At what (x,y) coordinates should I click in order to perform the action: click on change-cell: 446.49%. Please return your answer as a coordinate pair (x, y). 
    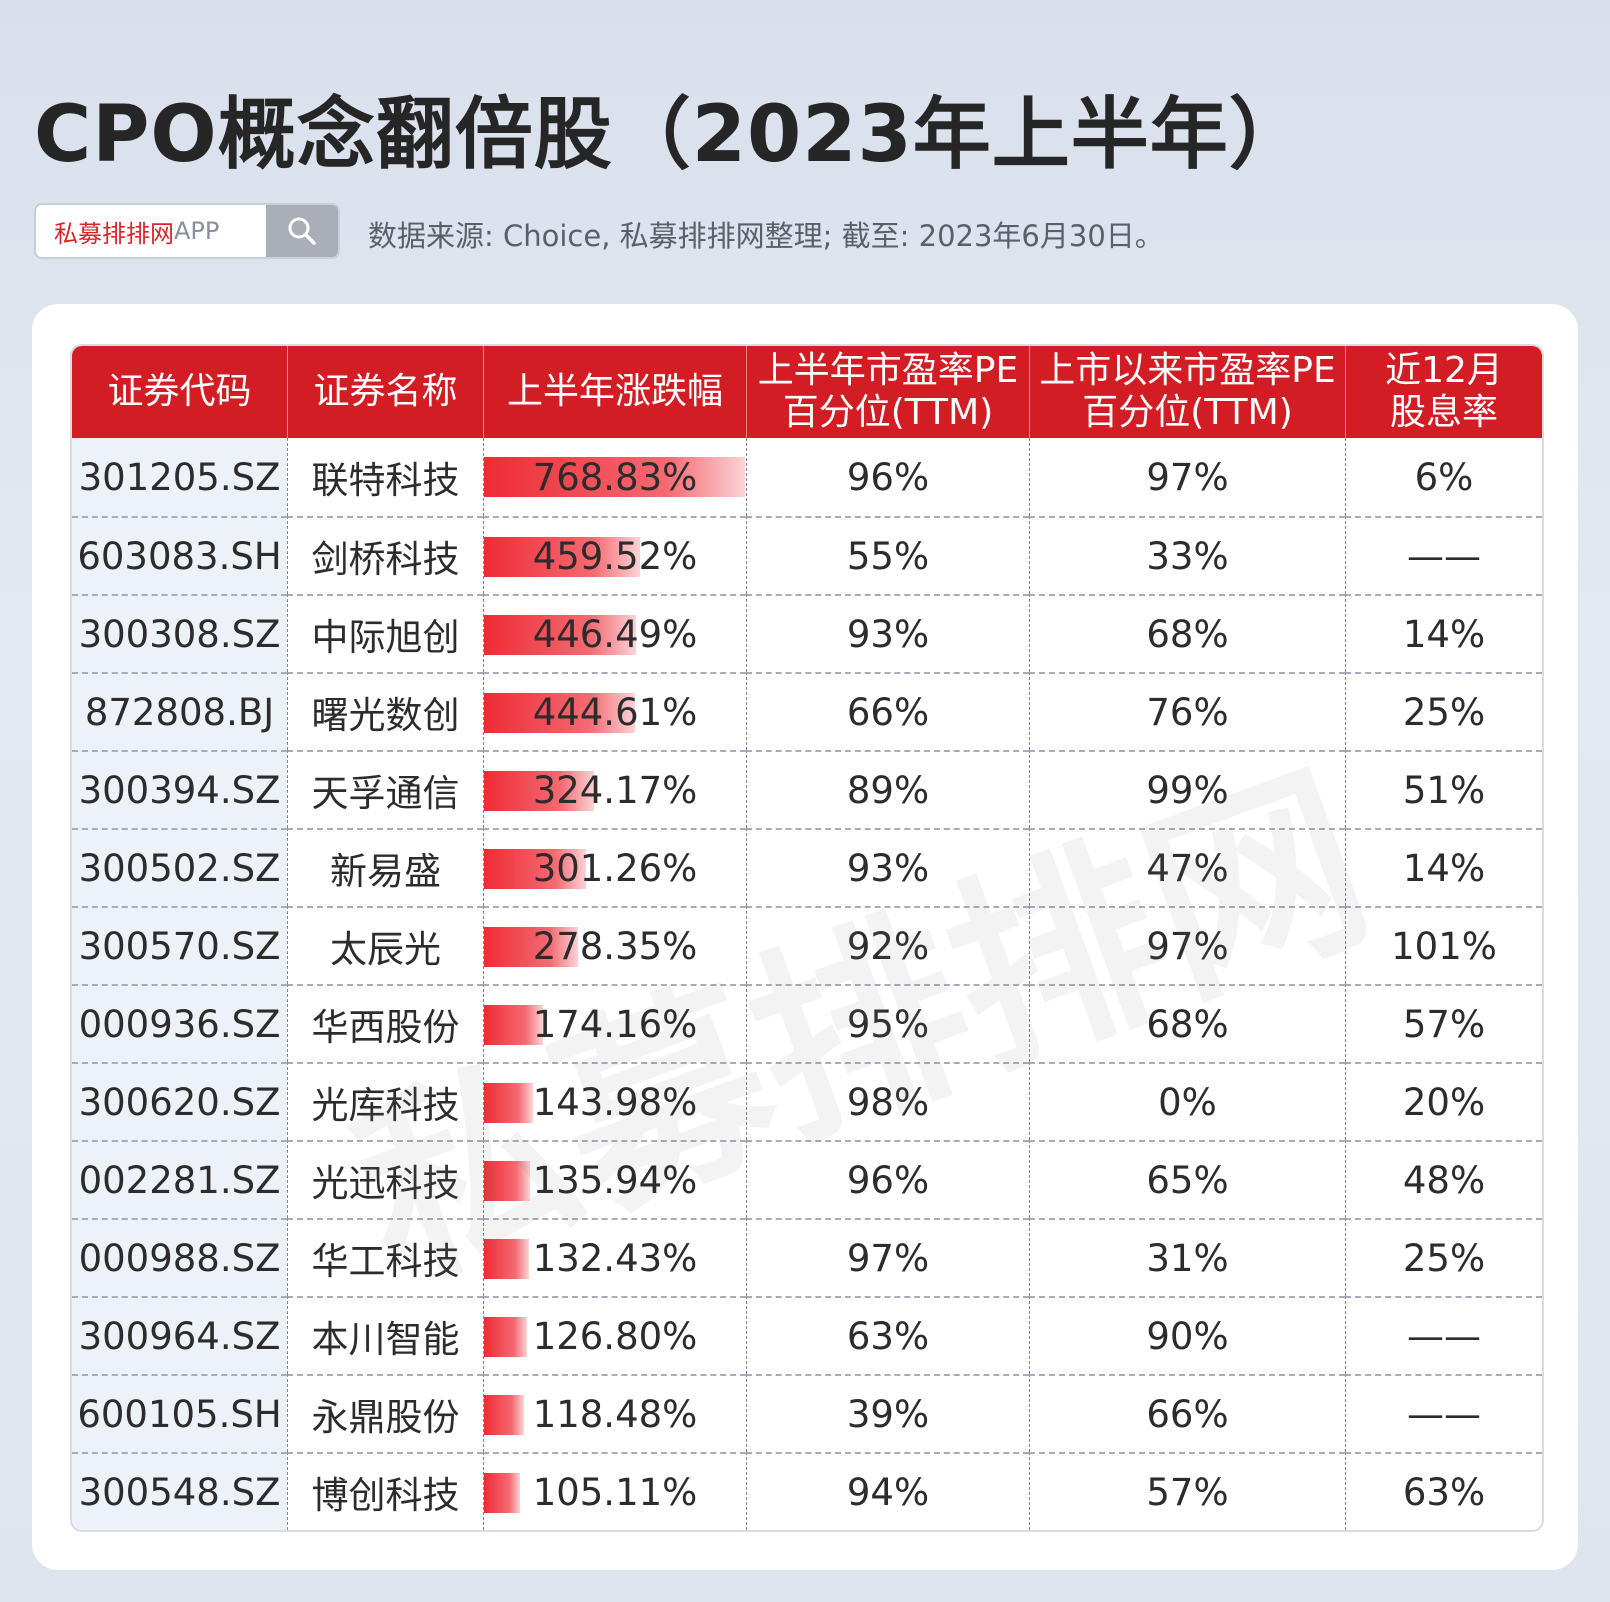
    Looking at the image, I should click on (614, 633).